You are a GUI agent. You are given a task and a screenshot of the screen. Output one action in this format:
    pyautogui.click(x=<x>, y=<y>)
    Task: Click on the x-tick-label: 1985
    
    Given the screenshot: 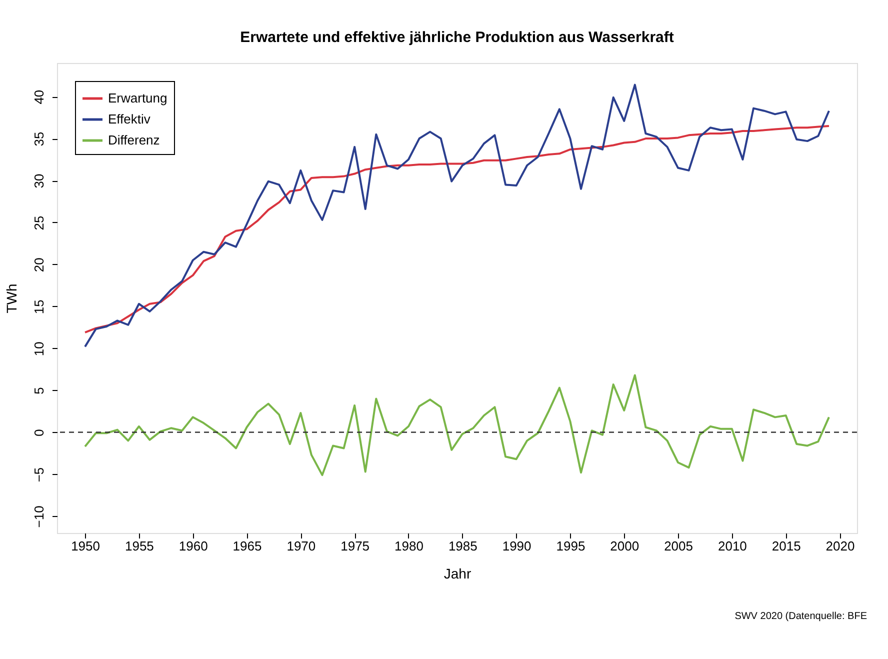 What is the action you would take?
    pyautogui.click(x=463, y=546)
    